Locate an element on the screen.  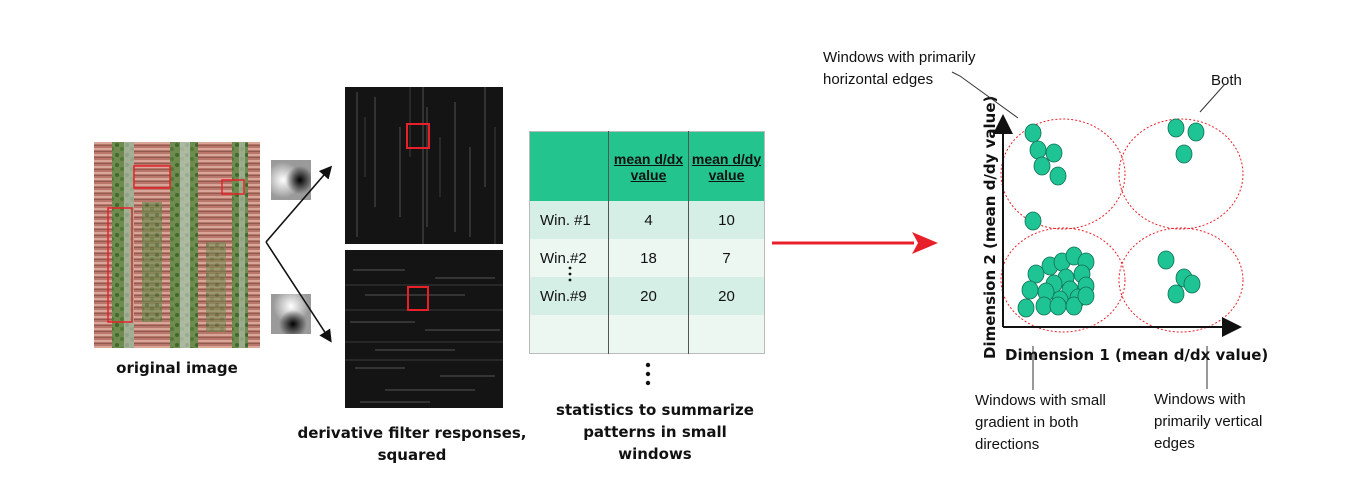
annotation-pointers is located at coordinates (1088, 230).